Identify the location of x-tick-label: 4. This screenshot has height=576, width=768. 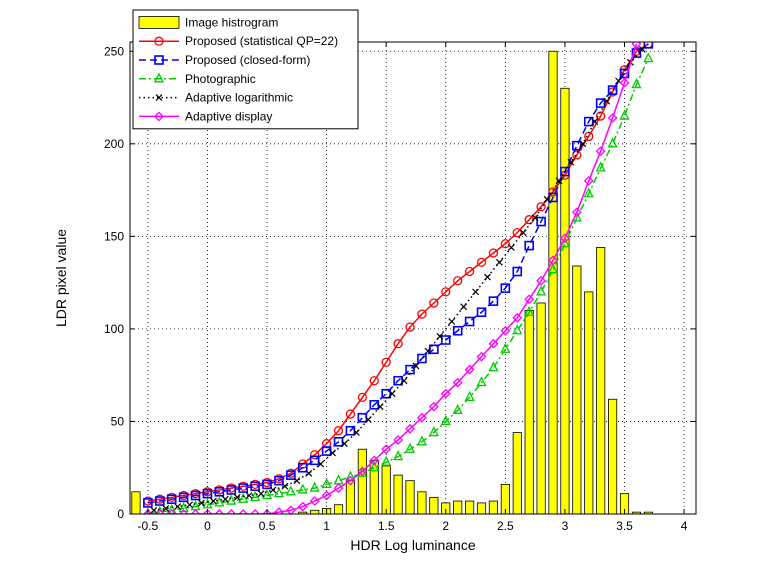
(684, 526).